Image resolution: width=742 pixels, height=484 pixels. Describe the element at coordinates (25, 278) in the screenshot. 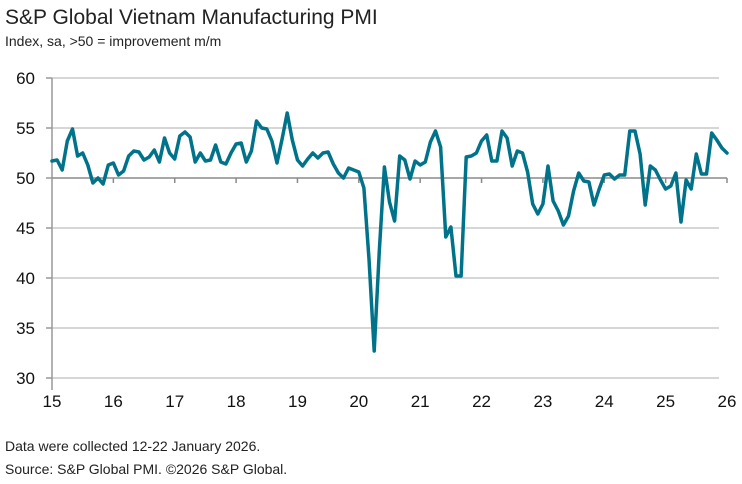

I see `y-tick-label: 40` at that location.